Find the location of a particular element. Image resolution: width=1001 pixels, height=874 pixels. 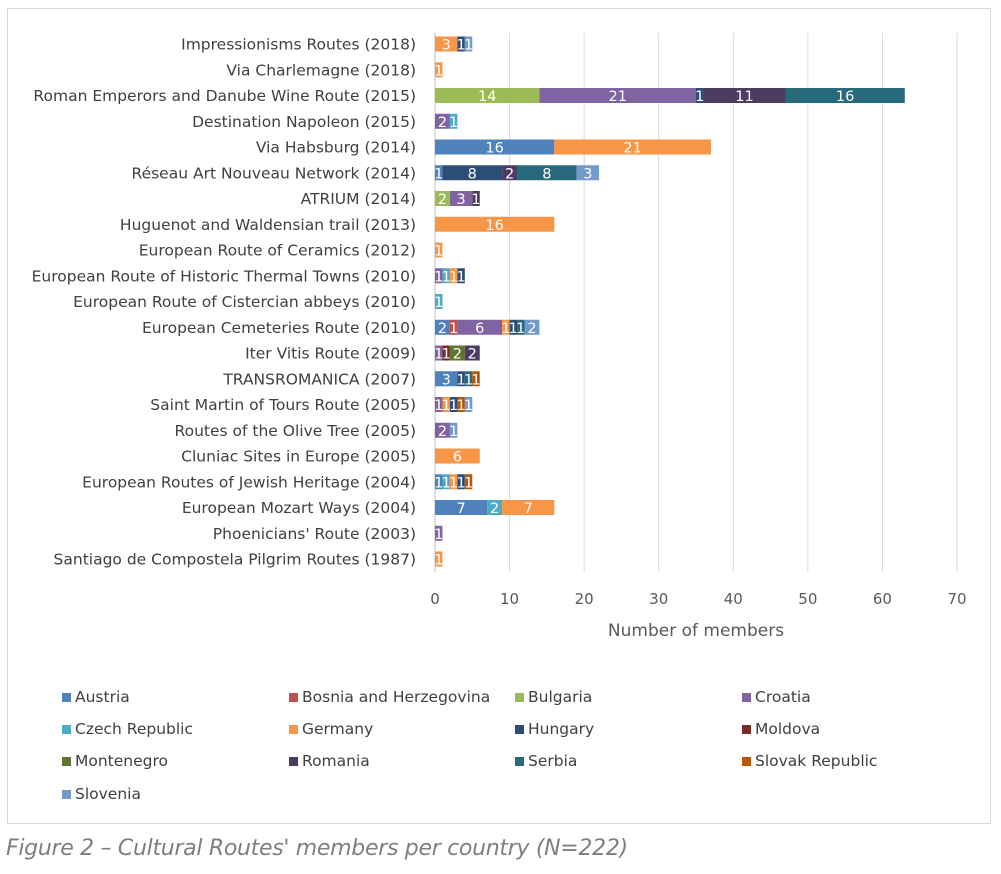

legend-item: Croatia is located at coordinates (776, 697).